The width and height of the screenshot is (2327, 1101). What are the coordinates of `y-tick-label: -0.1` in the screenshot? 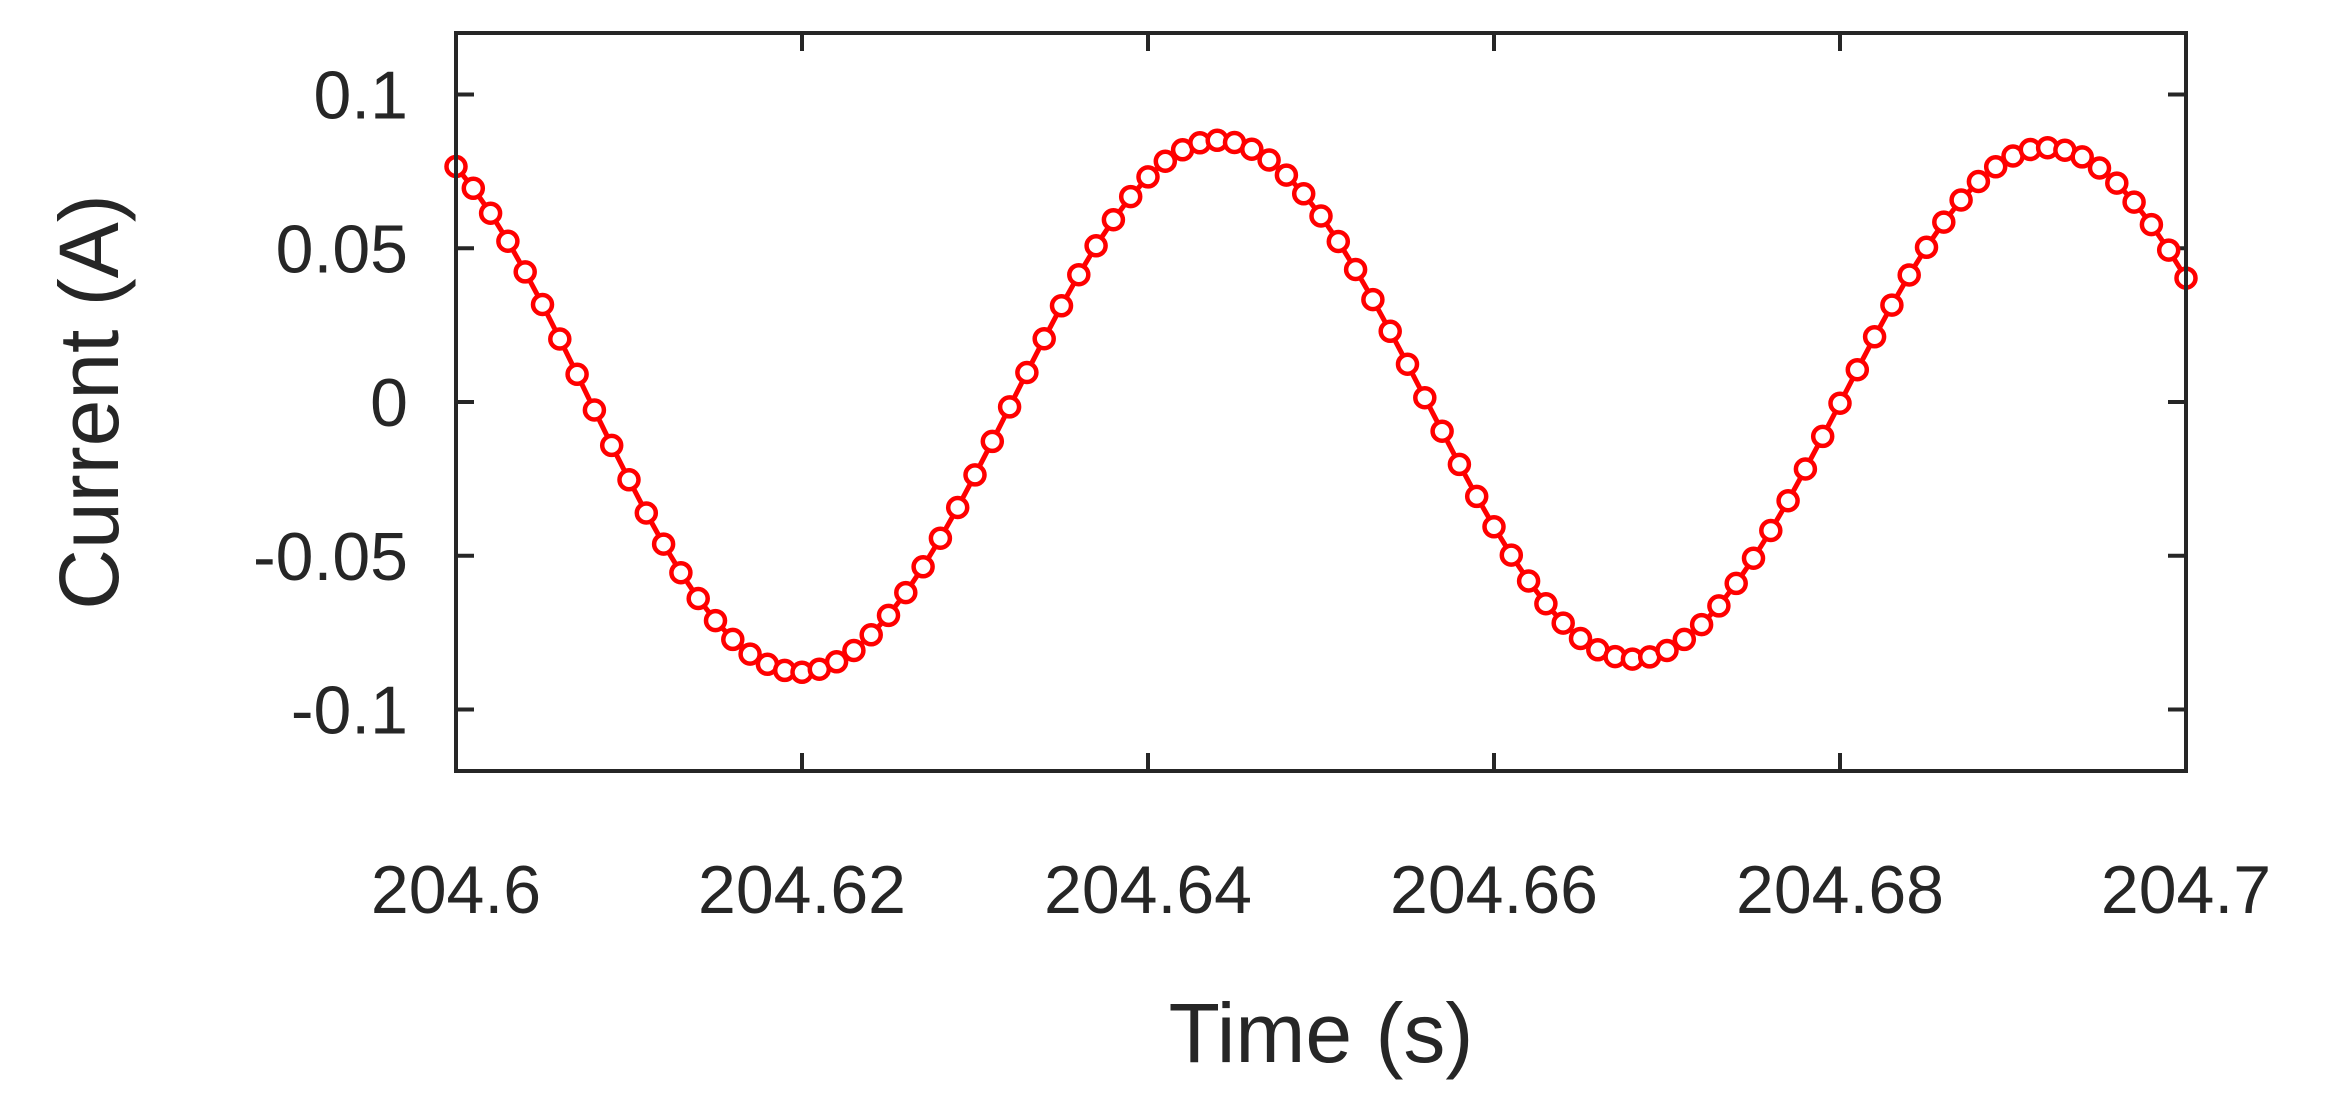 It's located at (349, 711).